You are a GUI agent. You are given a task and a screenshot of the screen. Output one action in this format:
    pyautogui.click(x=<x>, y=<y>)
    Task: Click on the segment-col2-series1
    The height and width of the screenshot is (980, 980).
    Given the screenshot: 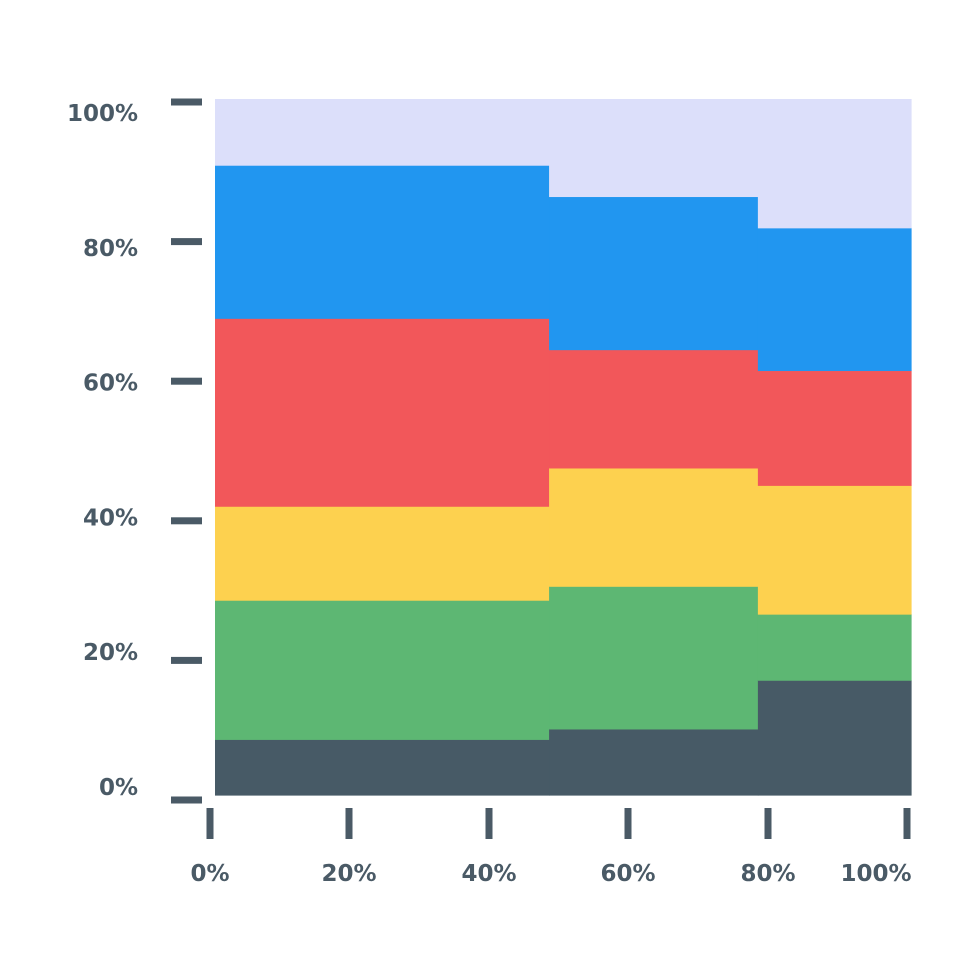 What is the action you would take?
    pyautogui.click(x=654, y=762)
    